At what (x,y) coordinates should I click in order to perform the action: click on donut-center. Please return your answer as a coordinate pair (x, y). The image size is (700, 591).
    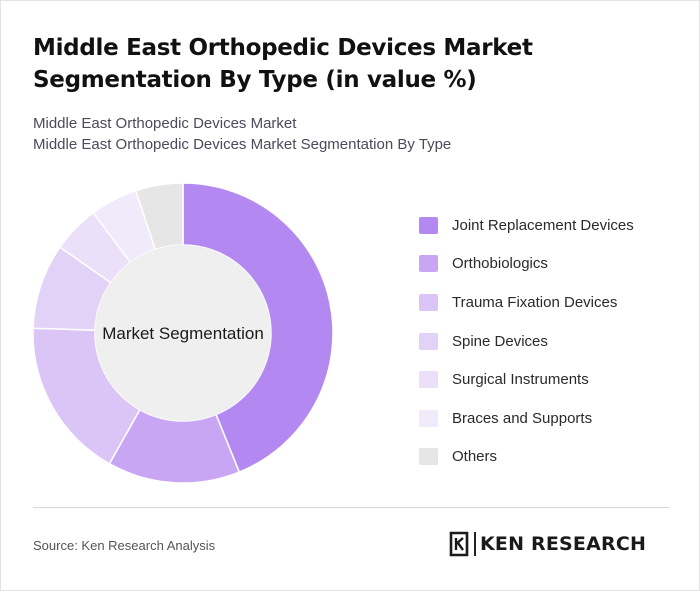
    Looking at the image, I should click on (183, 333).